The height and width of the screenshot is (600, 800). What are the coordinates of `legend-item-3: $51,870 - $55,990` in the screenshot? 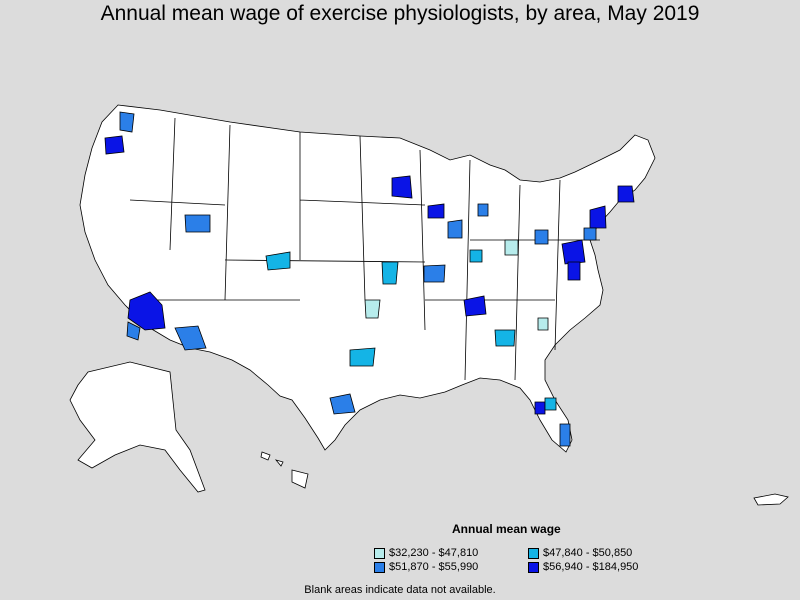 It's located at (426, 567).